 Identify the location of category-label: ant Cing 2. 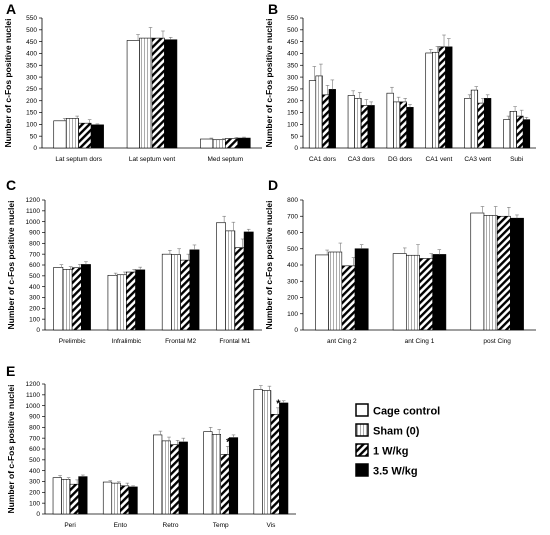
(342, 341).